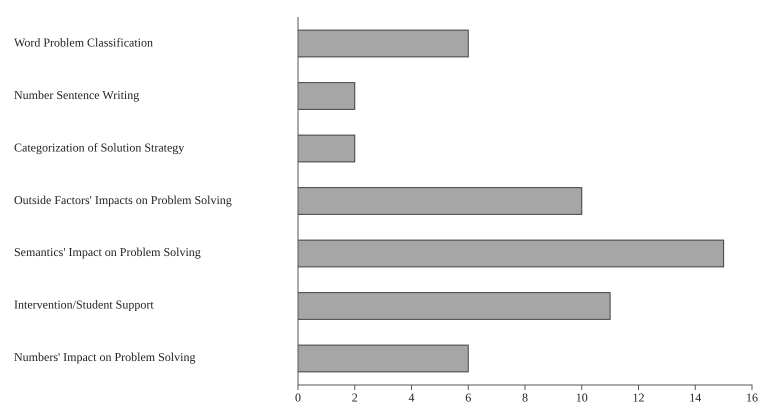 The height and width of the screenshot is (408, 761). What do you see at coordinates (752, 397) in the screenshot?
I see `x-tick-label: 16` at bounding box center [752, 397].